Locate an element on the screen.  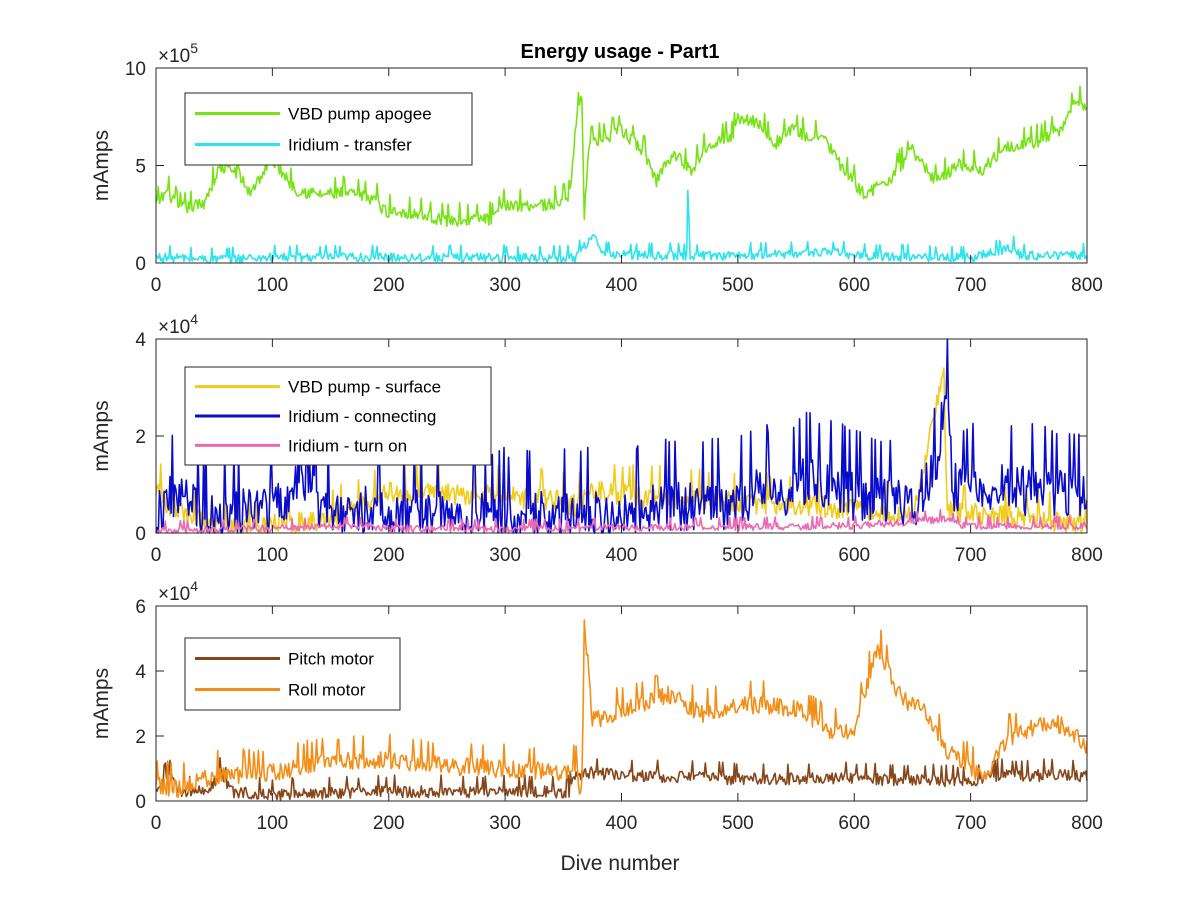
legend-entry-label: Iridium - turn on is located at coordinates (347, 445).